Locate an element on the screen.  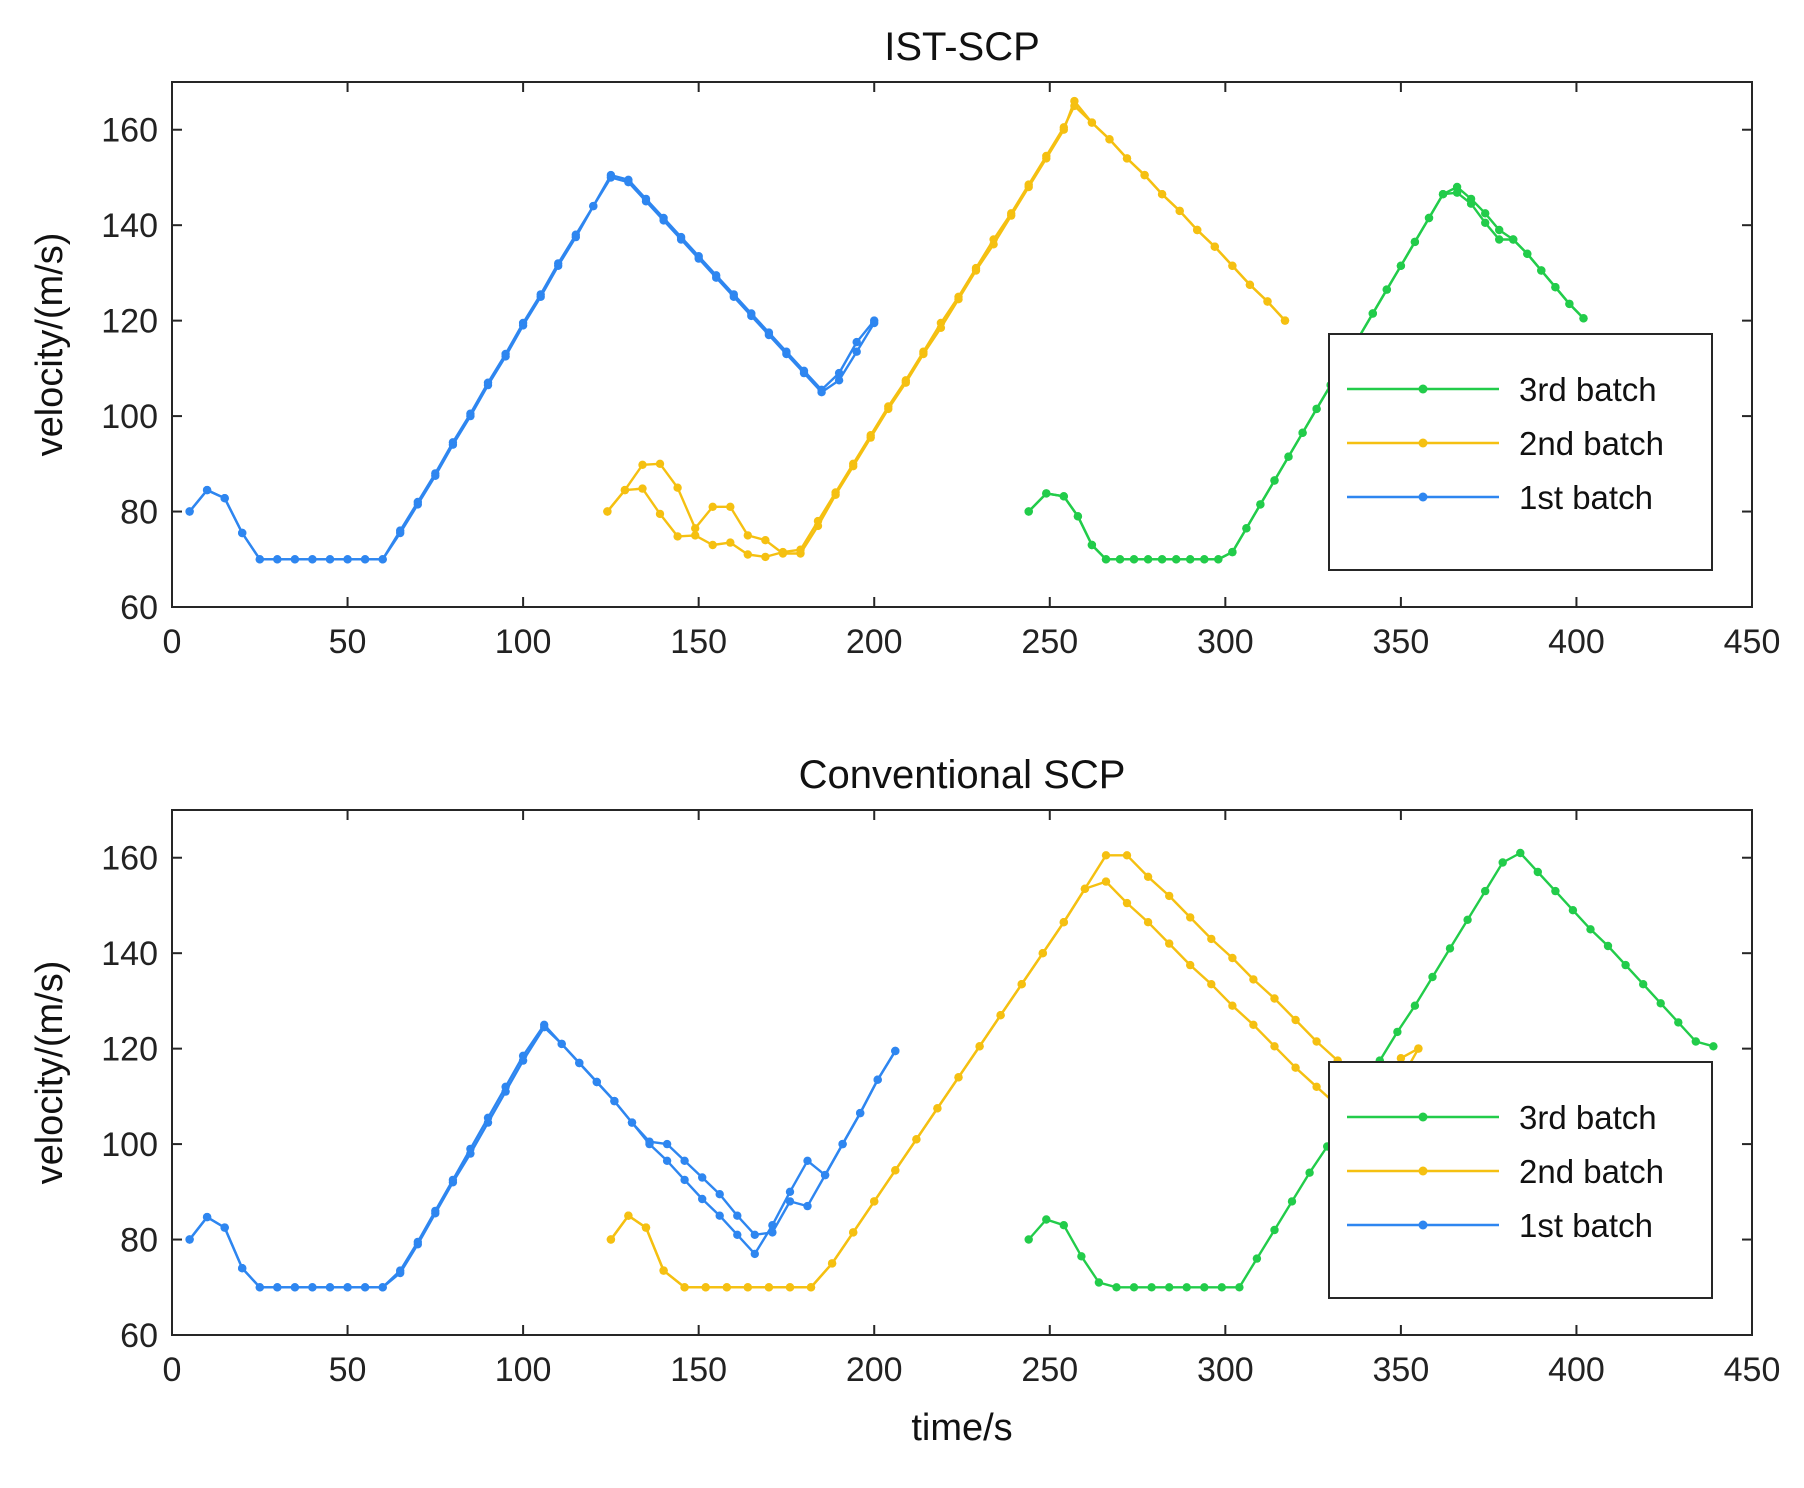
x-tick-label: 100 is located at coordinates (523, 1370).